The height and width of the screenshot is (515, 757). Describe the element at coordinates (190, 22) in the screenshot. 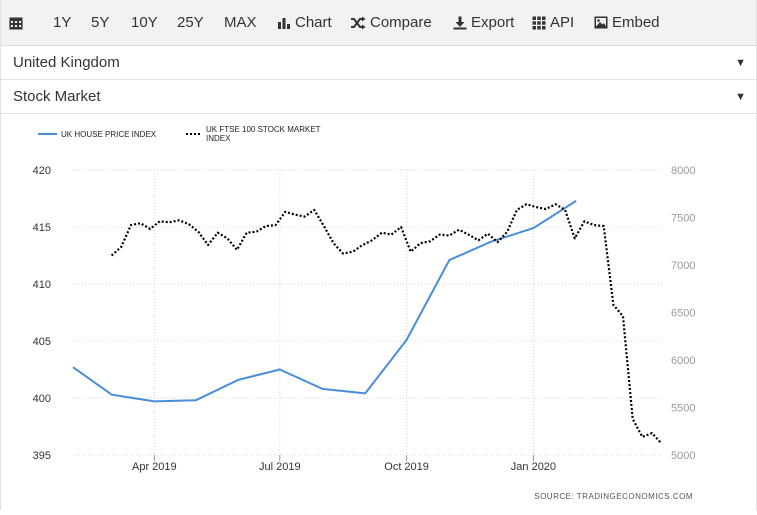

I see `range-25y-button: 25Y` at that location.